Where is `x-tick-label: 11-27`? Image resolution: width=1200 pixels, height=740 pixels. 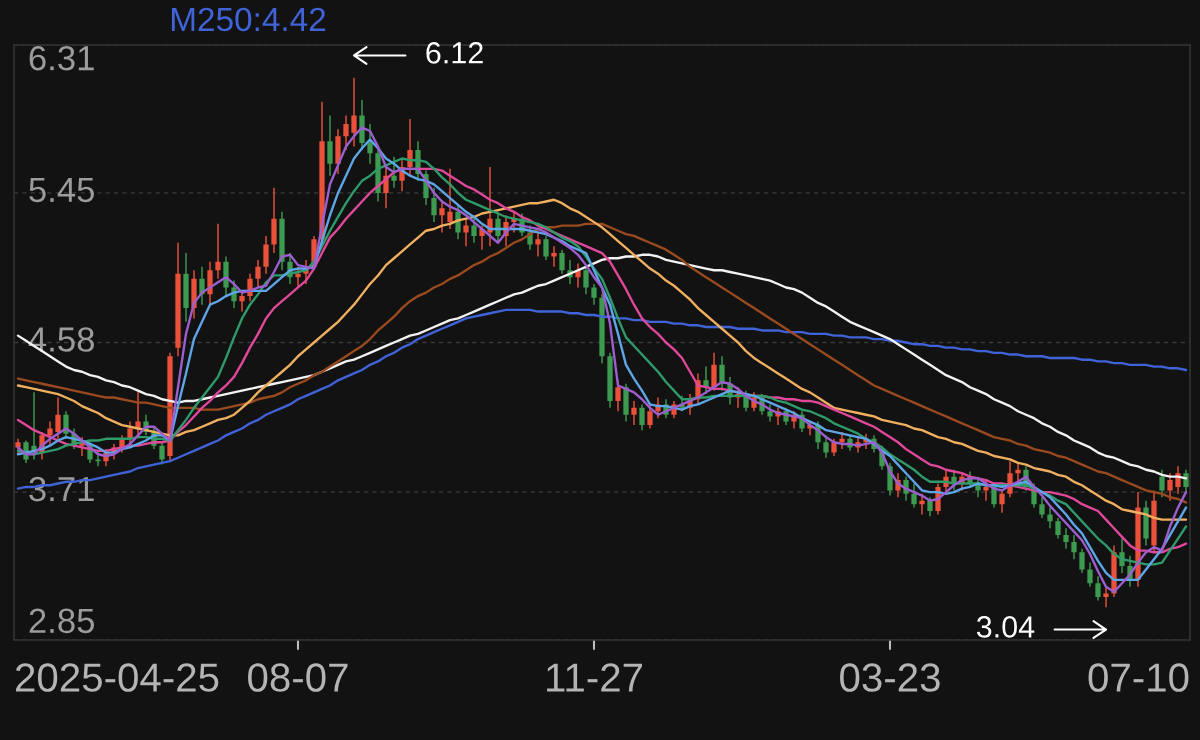 x-tick-label: 11-27 is located at coordinates (595, 677).